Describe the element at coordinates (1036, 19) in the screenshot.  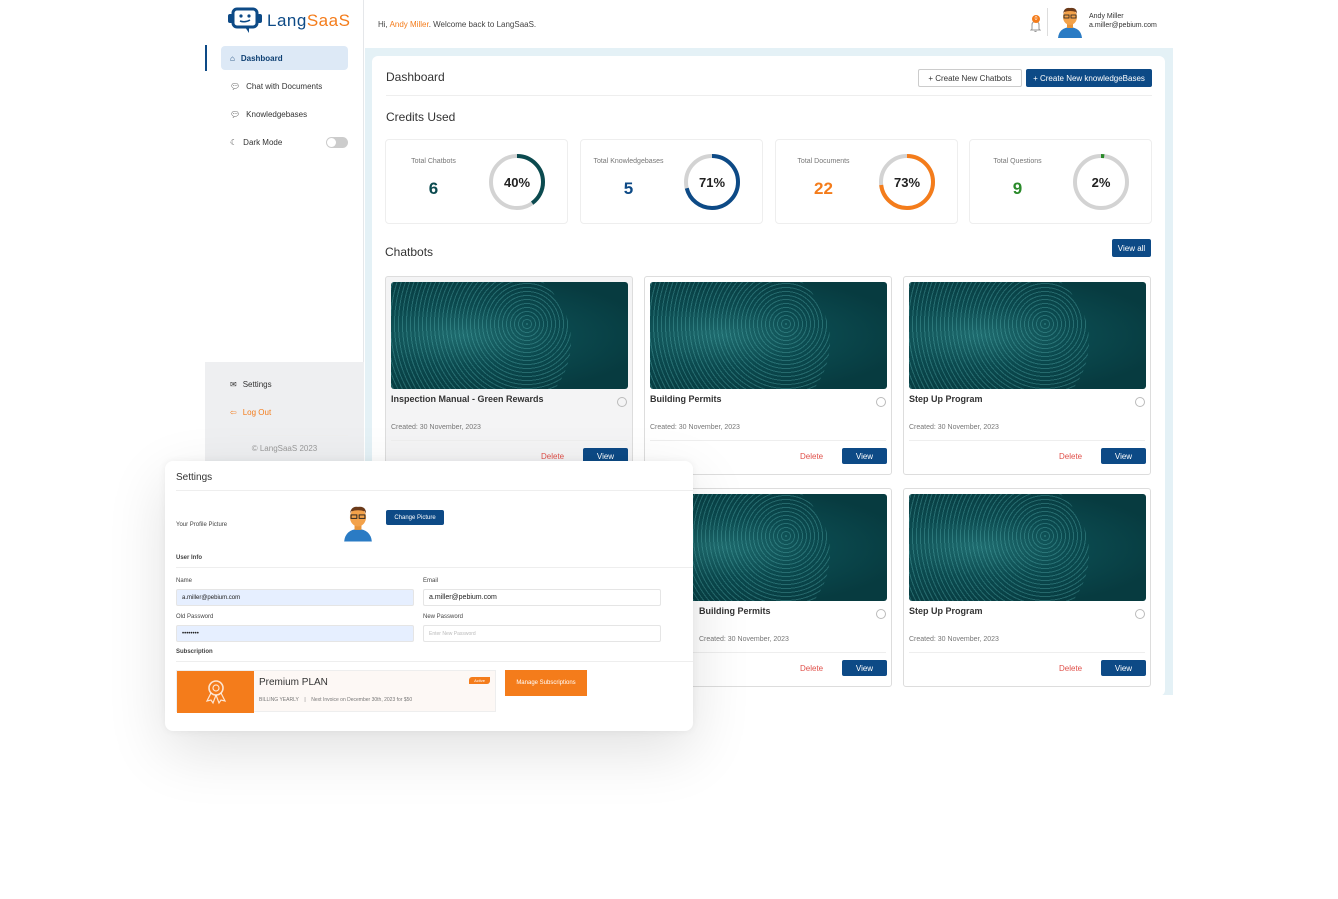
I see `notification-badge: 0` at that location.